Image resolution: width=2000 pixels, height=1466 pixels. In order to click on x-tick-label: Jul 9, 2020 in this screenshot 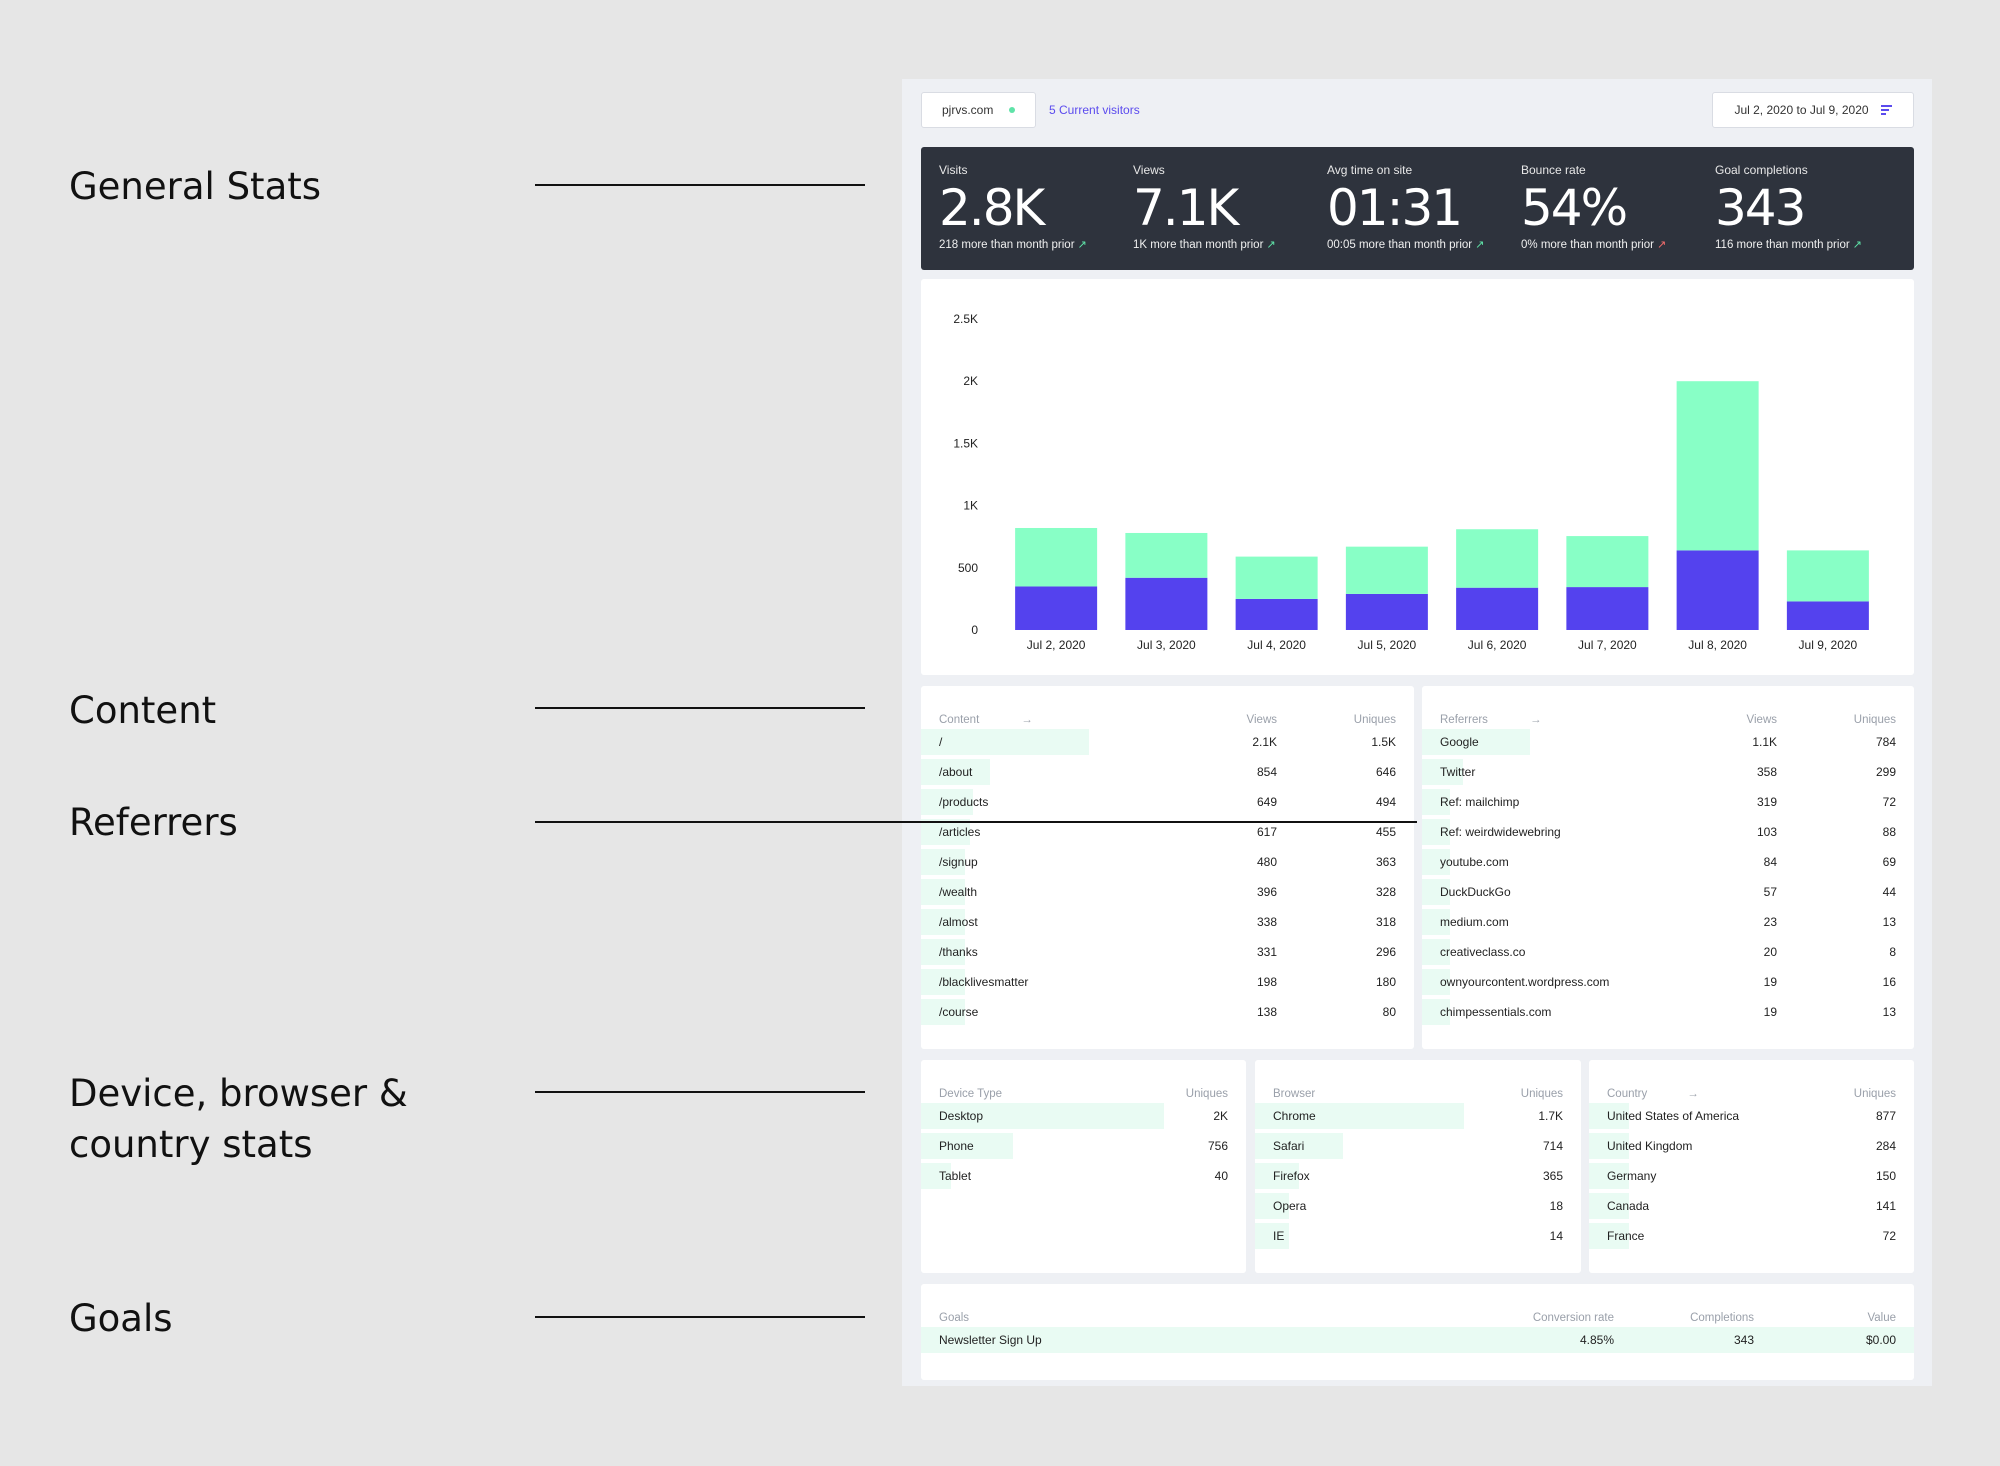, I will do `click(1828, 645)`.